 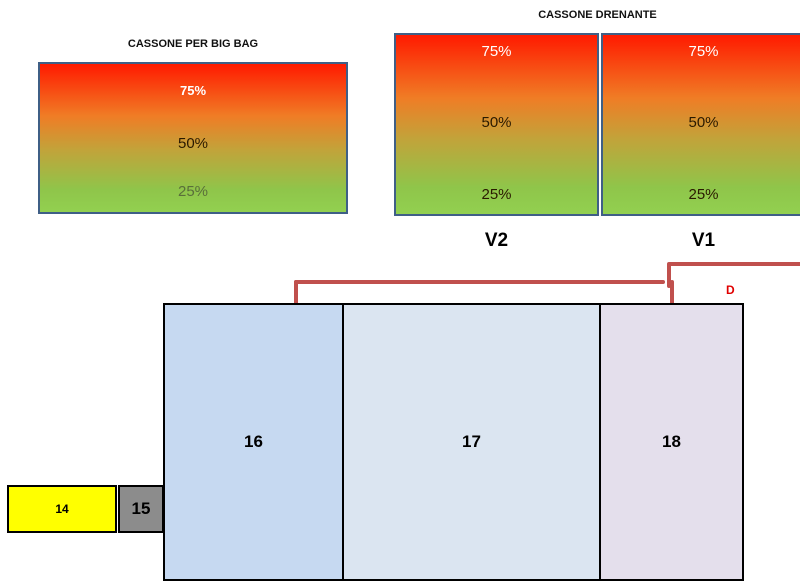 I want to click on v1-level-50: 50%, so click(x=703, y=122).